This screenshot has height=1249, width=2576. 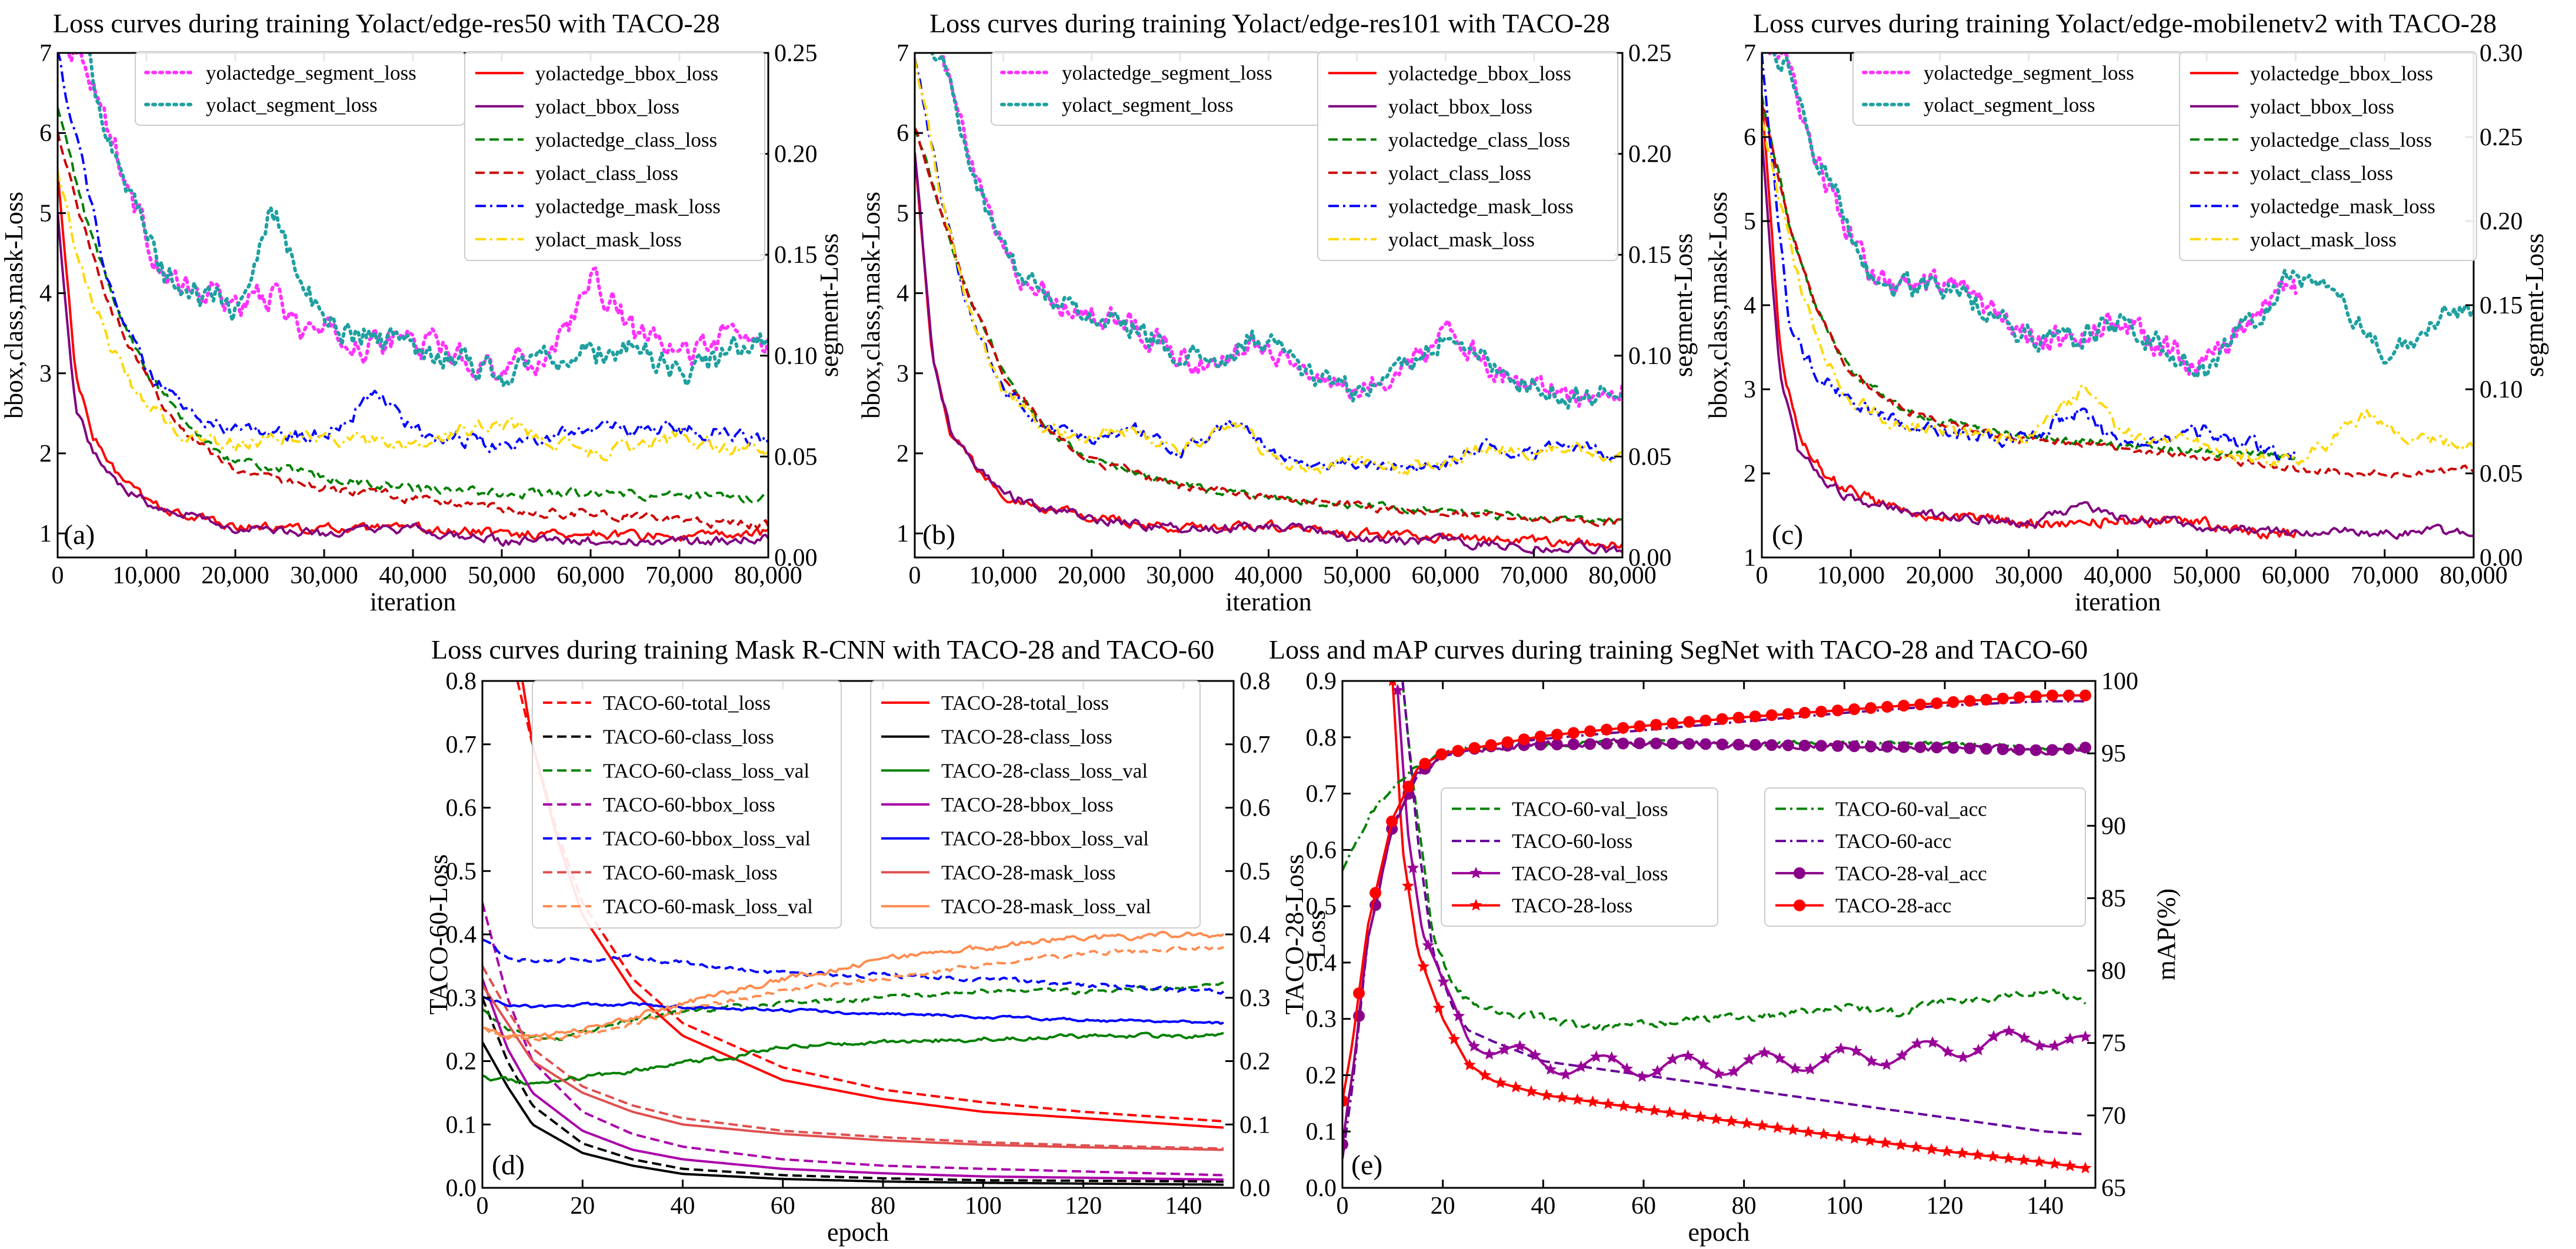 I want to click on series-line-TACO-28-total_loss, so click(x=872, y=905).